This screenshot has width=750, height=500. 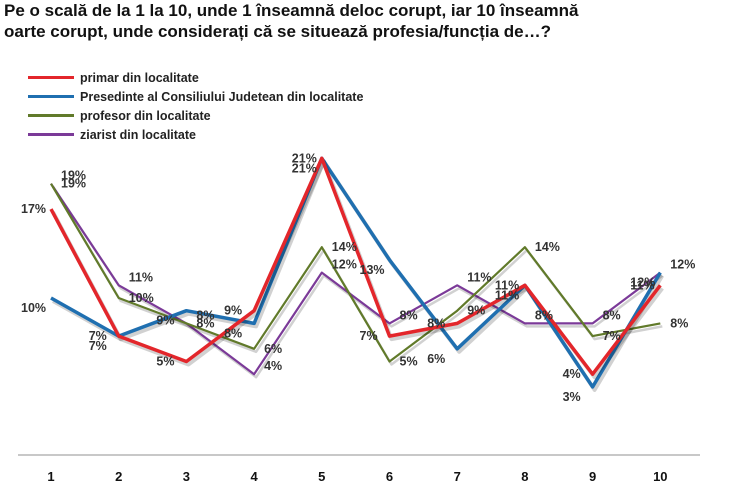 I want to click on legend-item-ziarist: ziarist din localitate, so click(x=195, y=134).